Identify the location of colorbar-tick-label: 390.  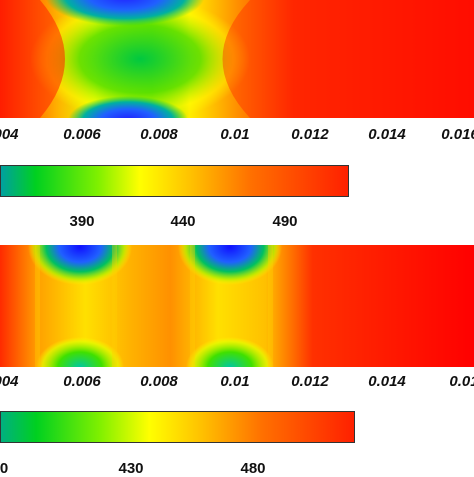
(82, 221).